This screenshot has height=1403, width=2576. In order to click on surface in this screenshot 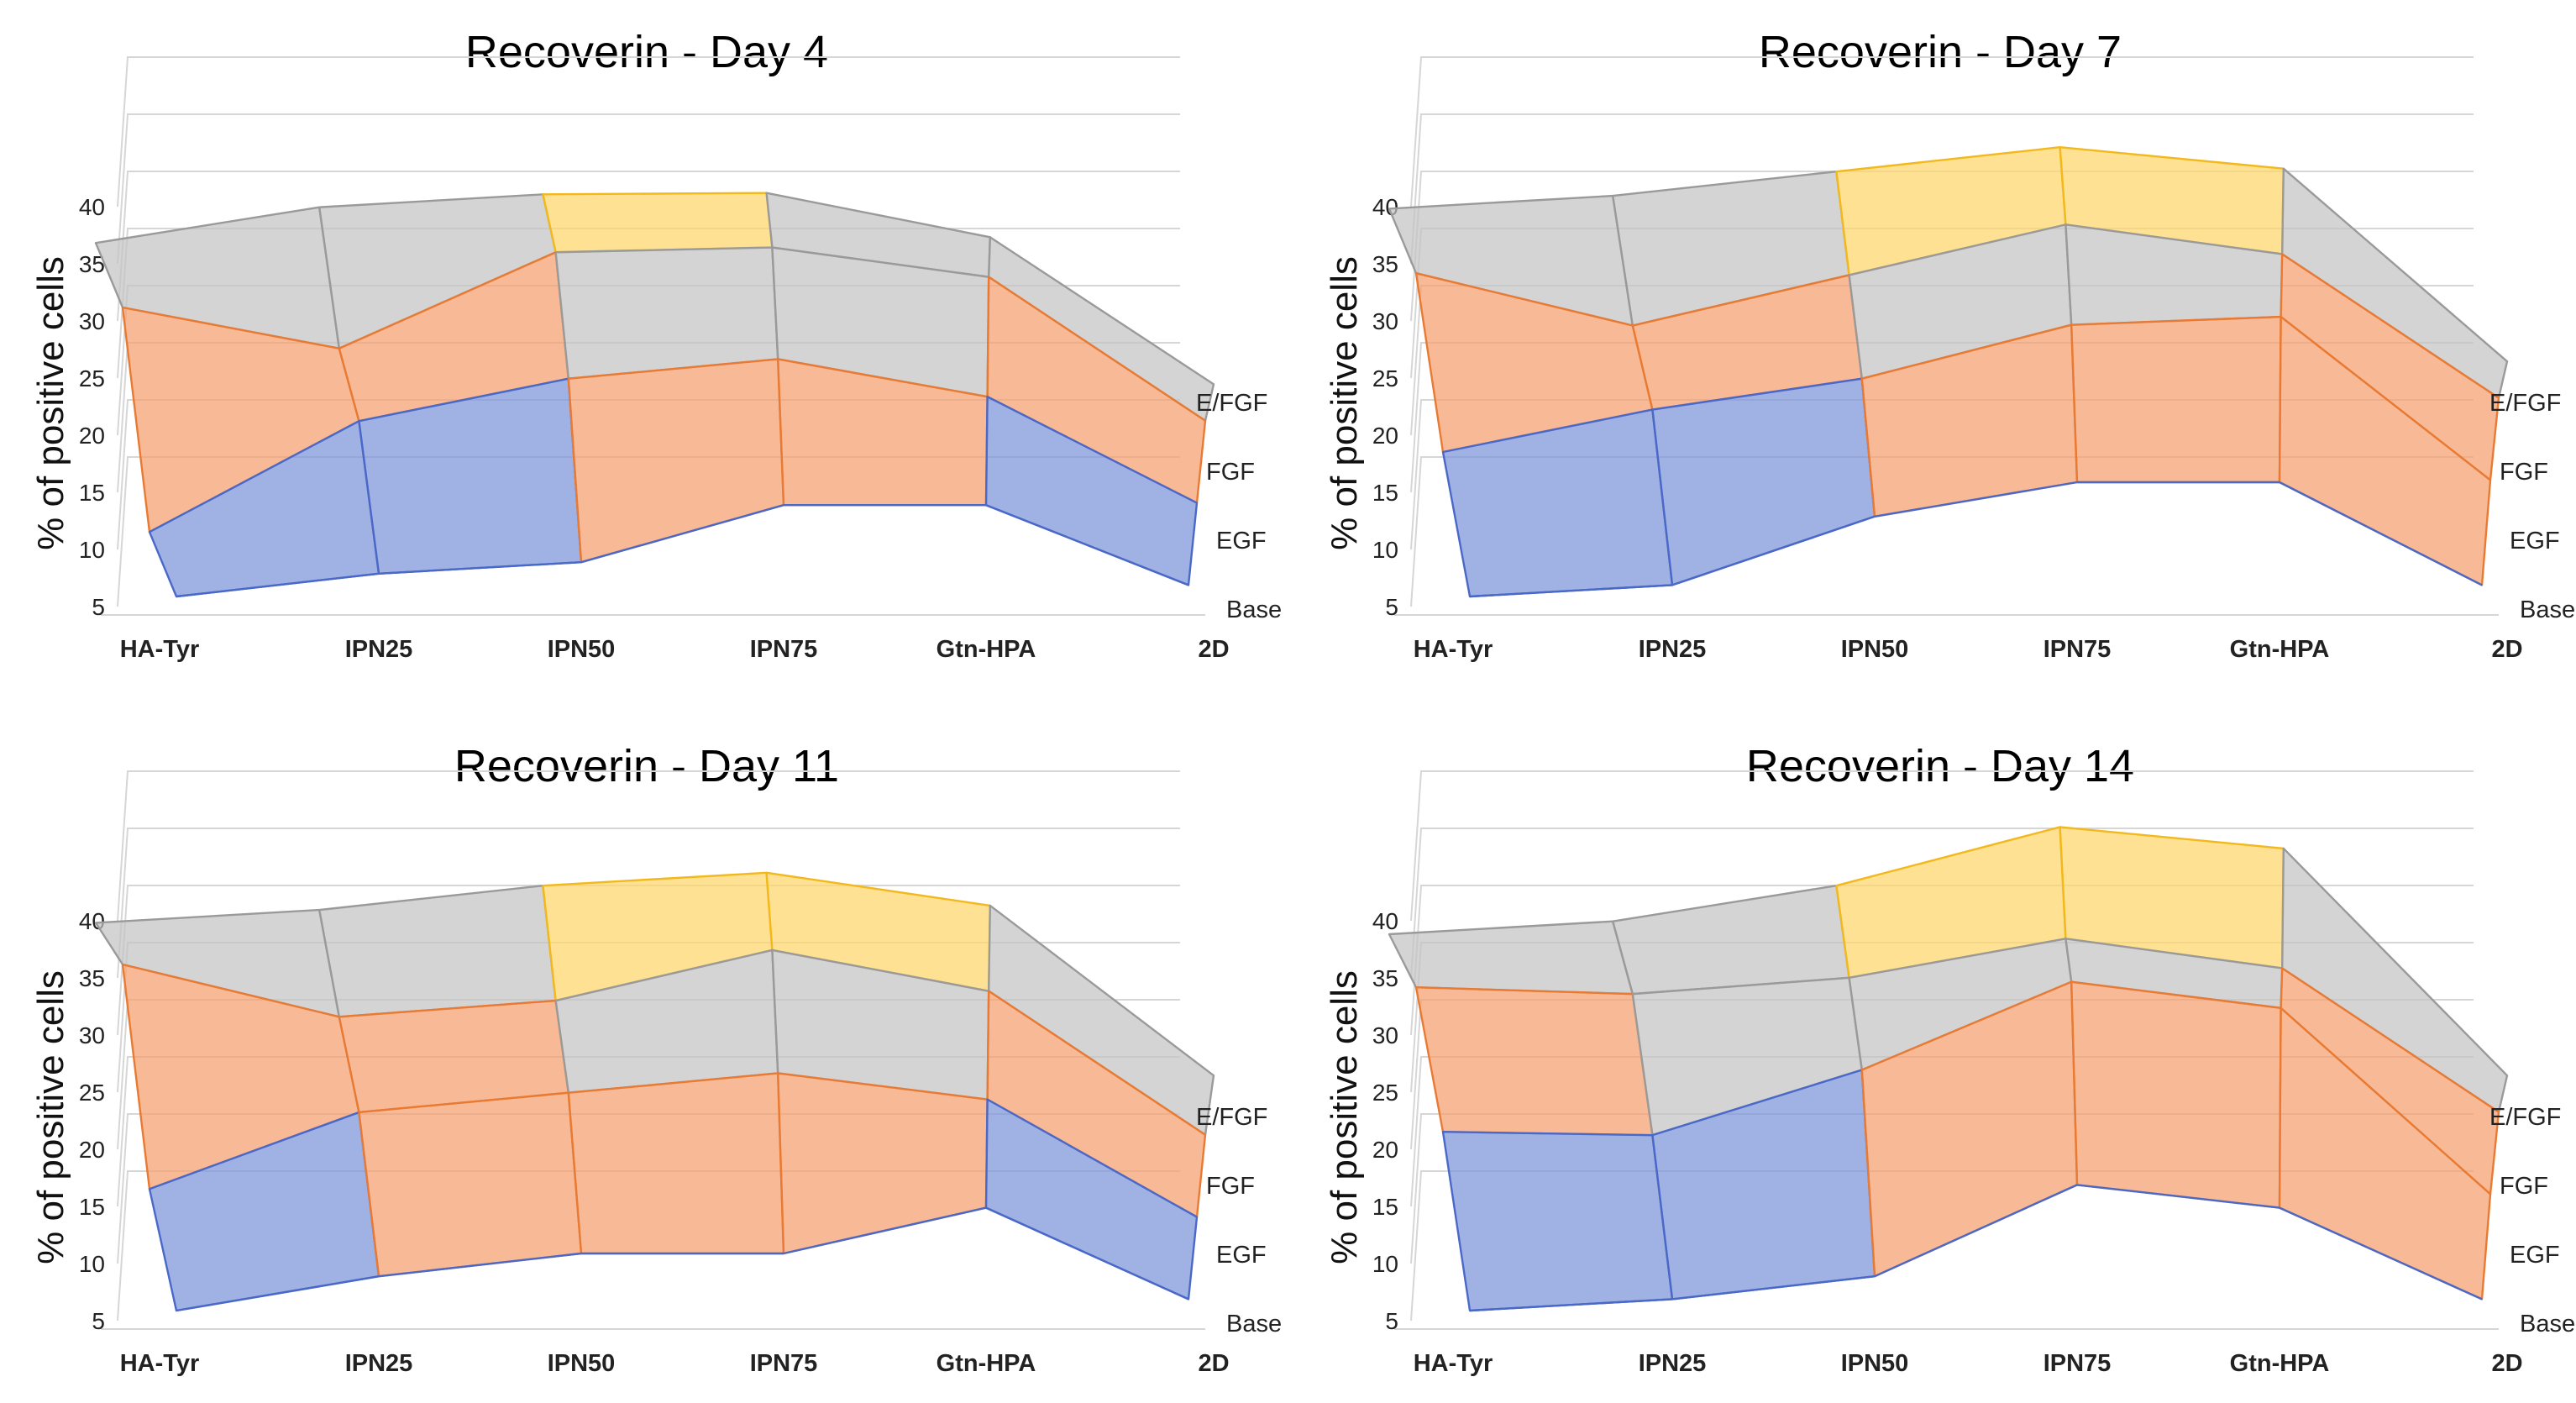, I will do `click(654, 395)`.